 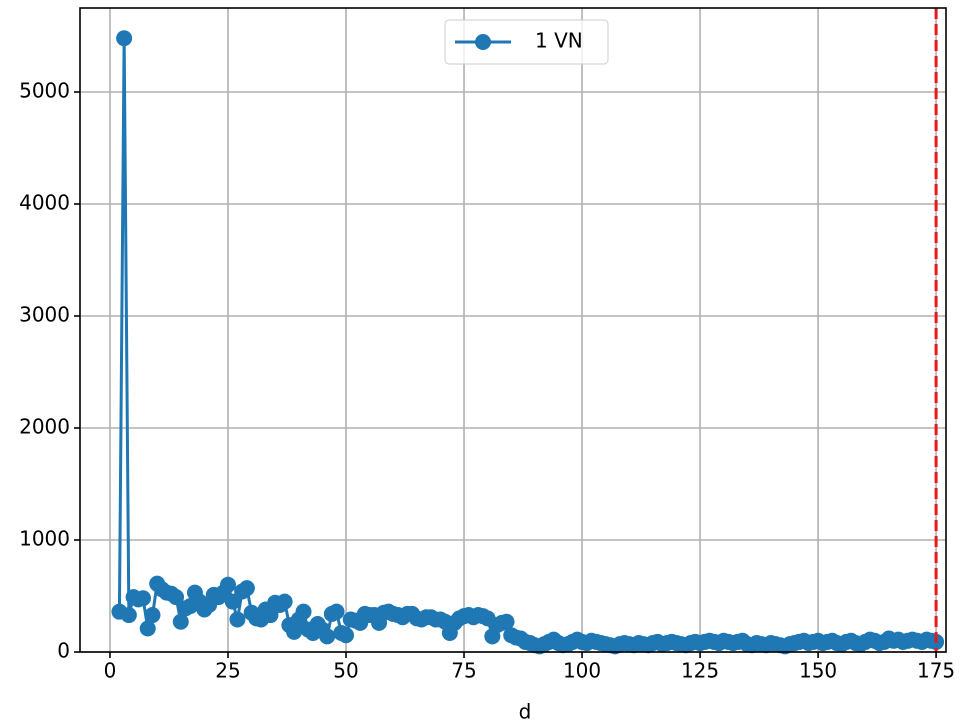 What do you see at coordinates (44, 91) in the screenshot?
I see `y-tick-label: 5000` at bounding box center [44, 91].